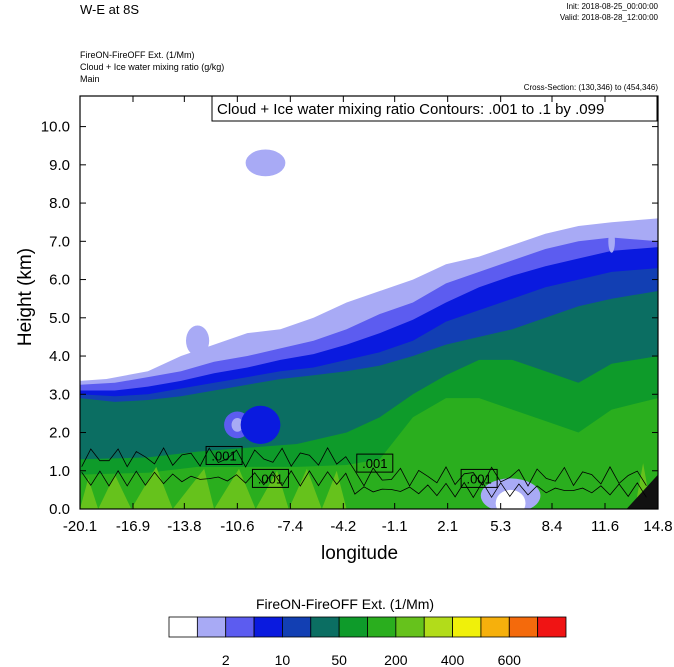 This screenshot has width=674, height=667. I want to click on y-tick-label: 0.0, so click(59, 509).